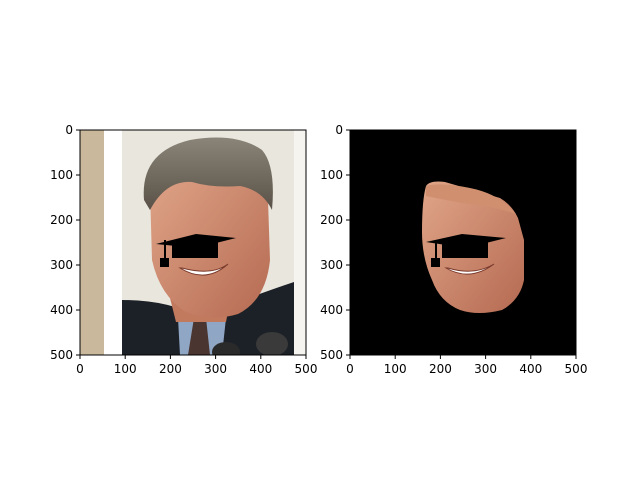 The height and width of the screenshot is (480, 640). Describe the element at coordinates (69, 130) in the screenshot. I see `y-tick-label-original: 0` at that location.